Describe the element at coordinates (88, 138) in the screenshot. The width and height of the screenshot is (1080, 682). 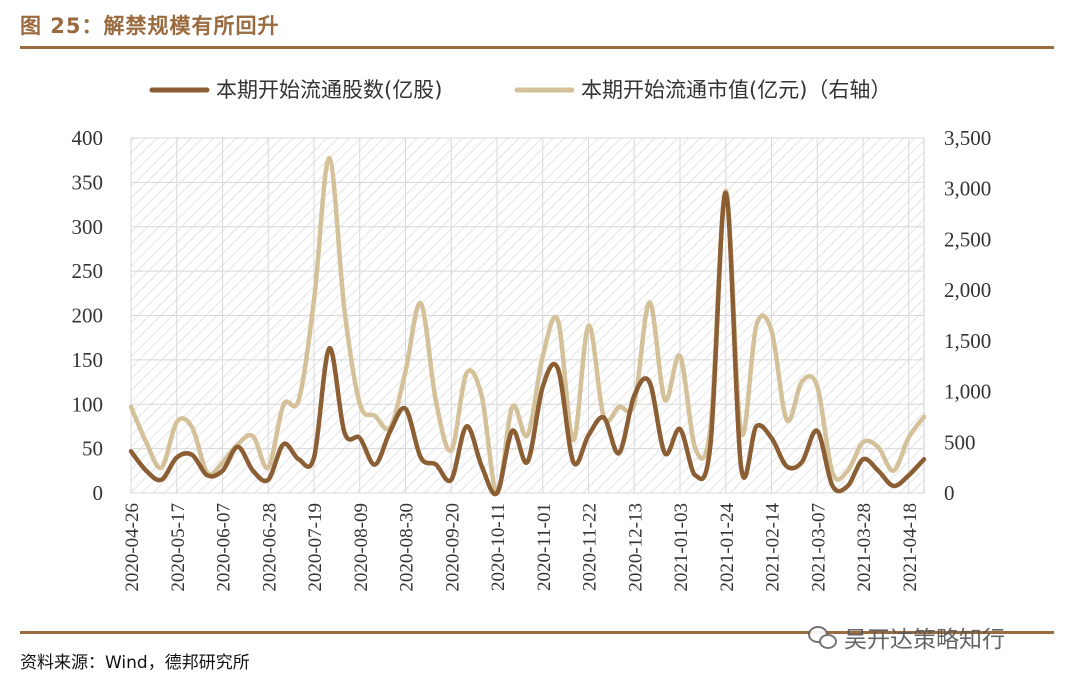
I see `y-left-tick-label: 400` at that location.